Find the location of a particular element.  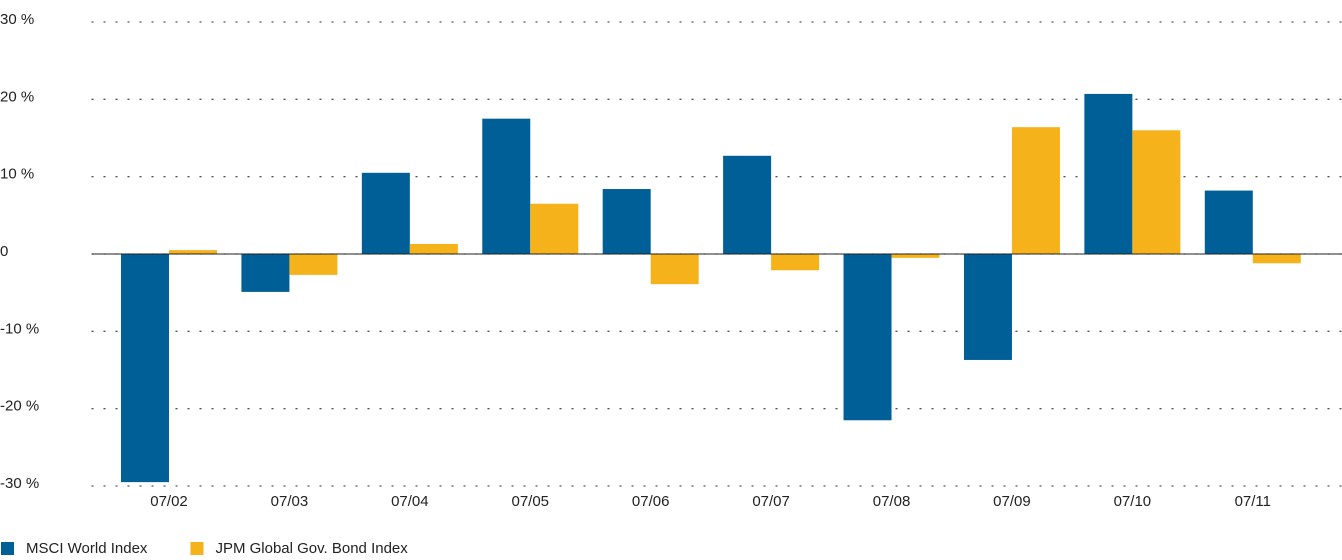

y-tick-label: 10 % is located at coordinates (17, 174).